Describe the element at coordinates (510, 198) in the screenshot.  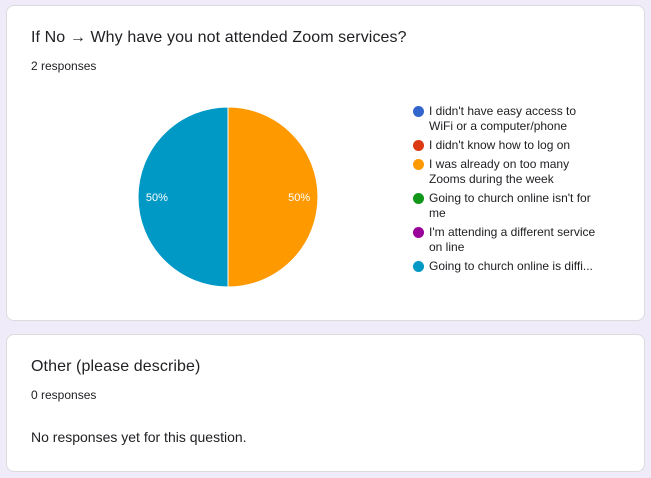
I see `legend-label: Going to church online isn't for` at that location.